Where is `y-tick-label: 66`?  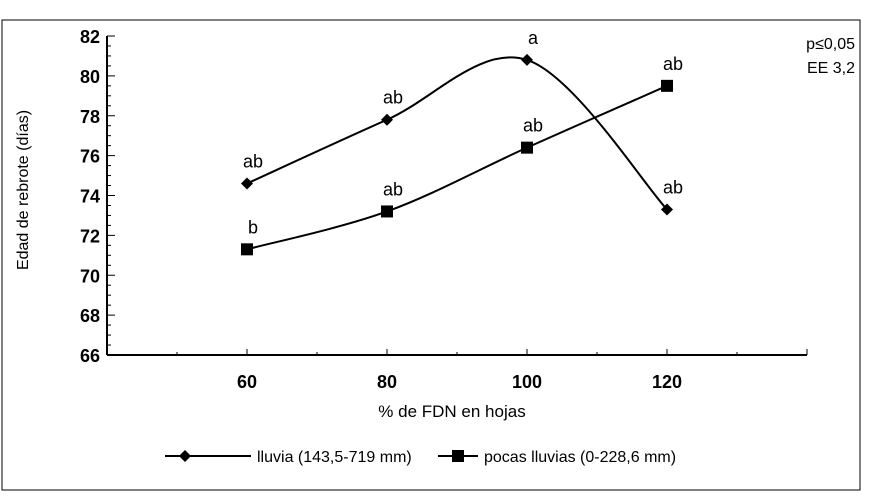
y-tick-label: 66 is located at coordinates (90, 356).